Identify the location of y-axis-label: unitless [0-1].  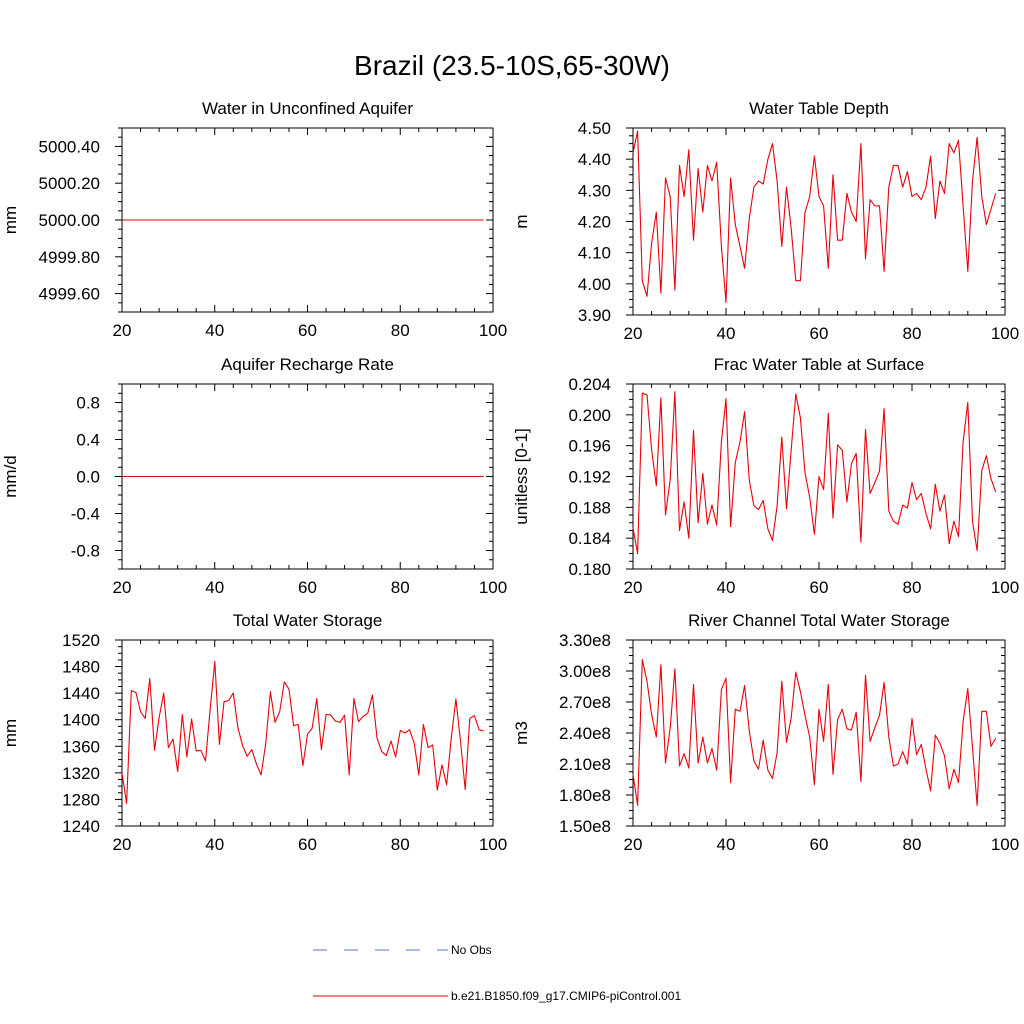
(521, 476).